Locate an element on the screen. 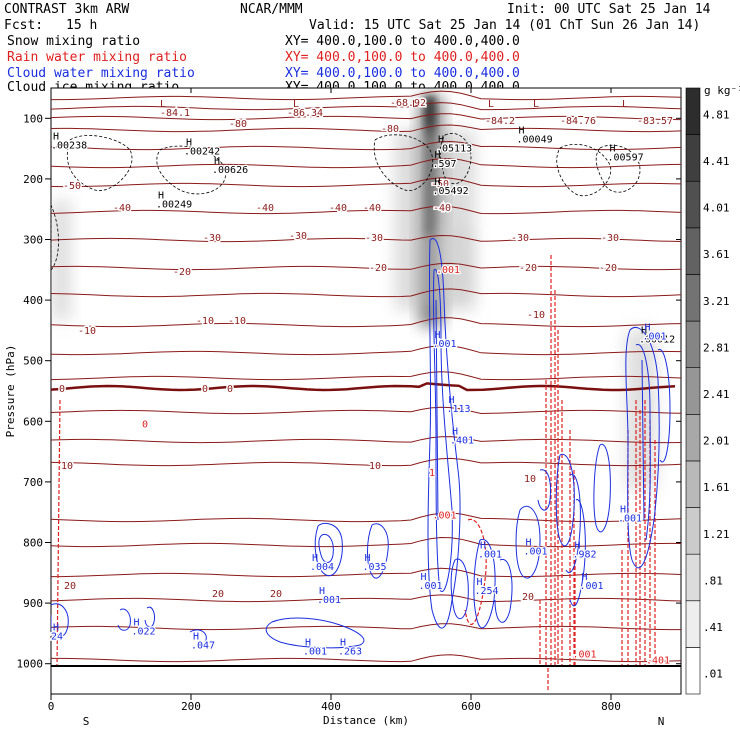 This screenshot has height=740, width=740. colorbar-unit: g kg⁻¹ is located at coordinates (722, 90).